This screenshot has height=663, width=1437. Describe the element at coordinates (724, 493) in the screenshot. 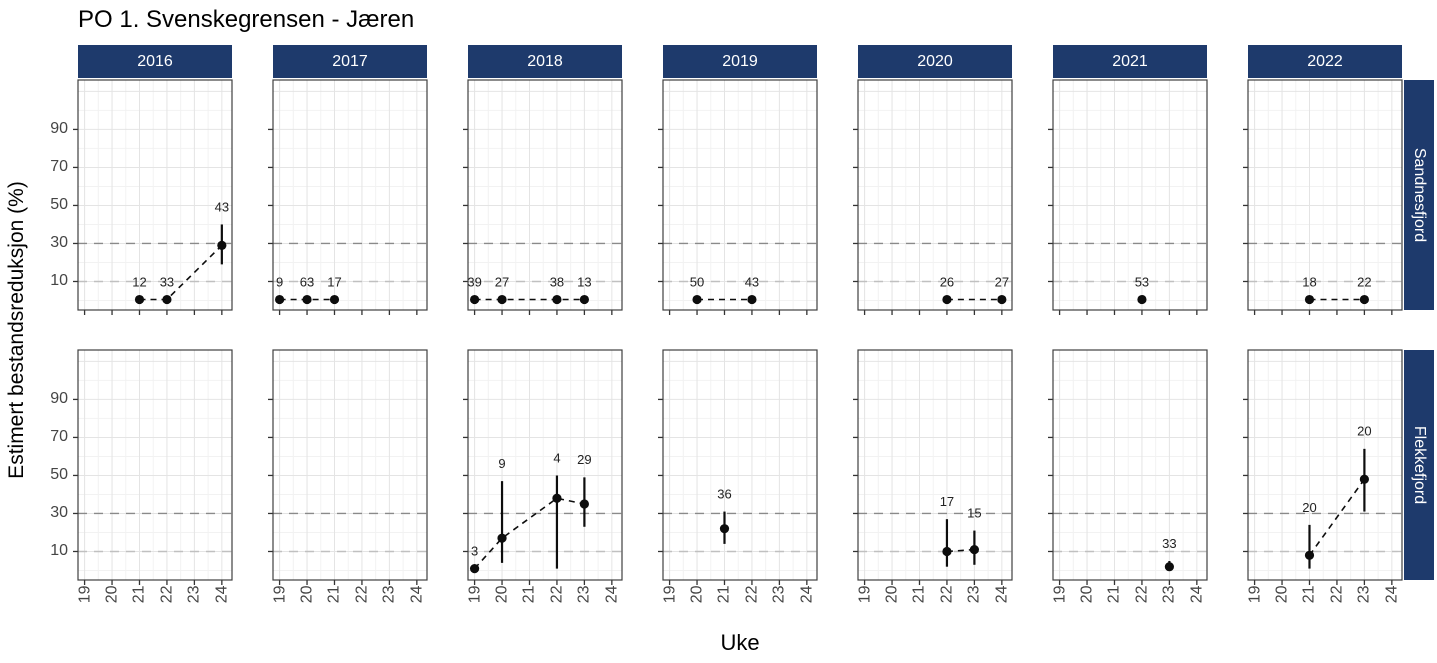

I see `point-count-label: 36` at that location.